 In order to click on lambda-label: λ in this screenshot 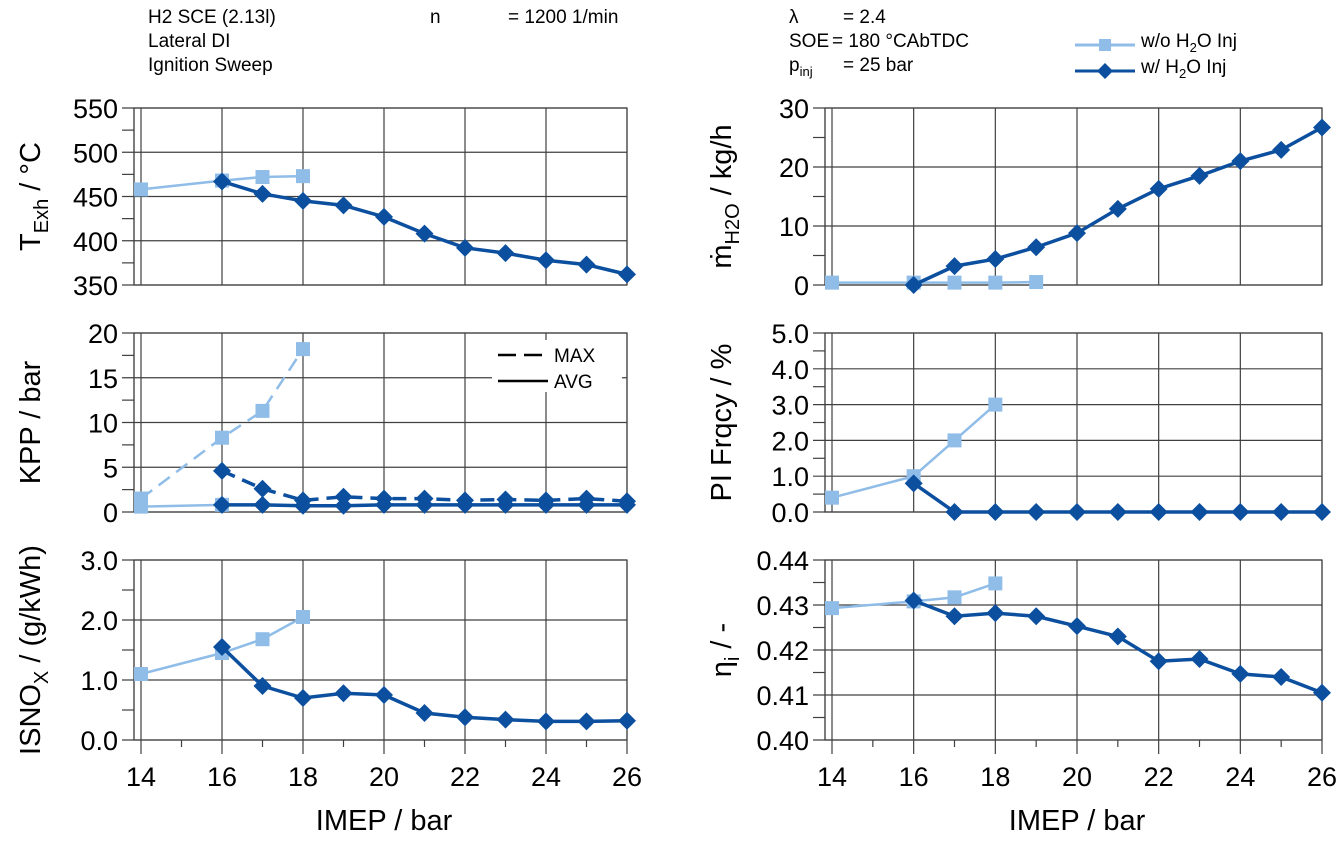, I will do `click(794, 17)`.